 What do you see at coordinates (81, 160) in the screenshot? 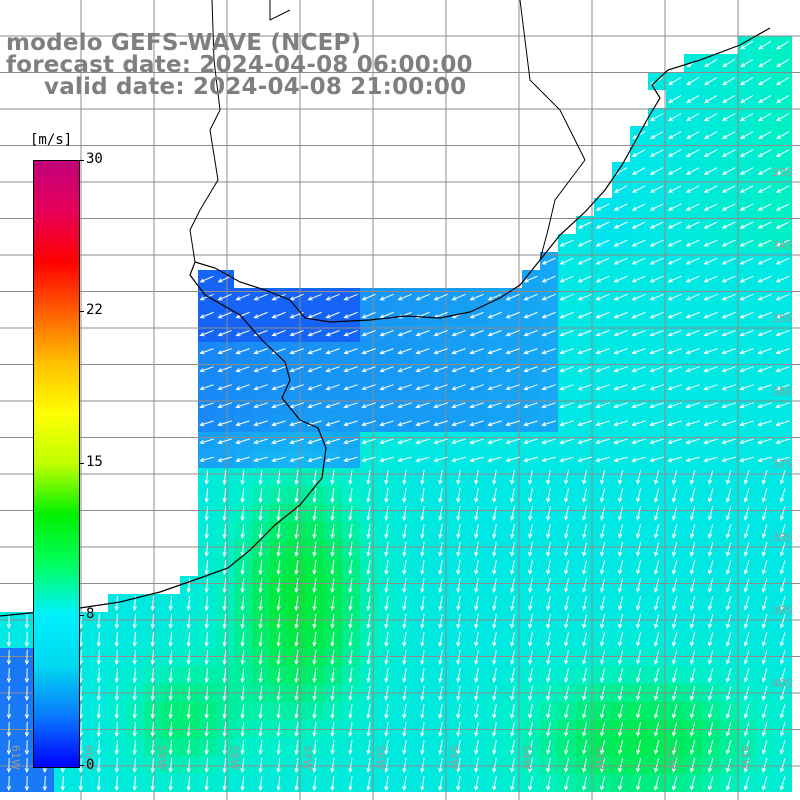
I see `colorbar-tick-mark` at bounding box center [81, 160].